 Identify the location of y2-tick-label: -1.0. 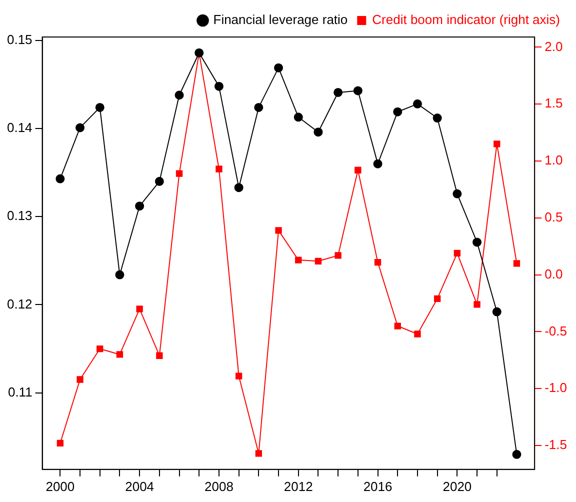
(556, 388).